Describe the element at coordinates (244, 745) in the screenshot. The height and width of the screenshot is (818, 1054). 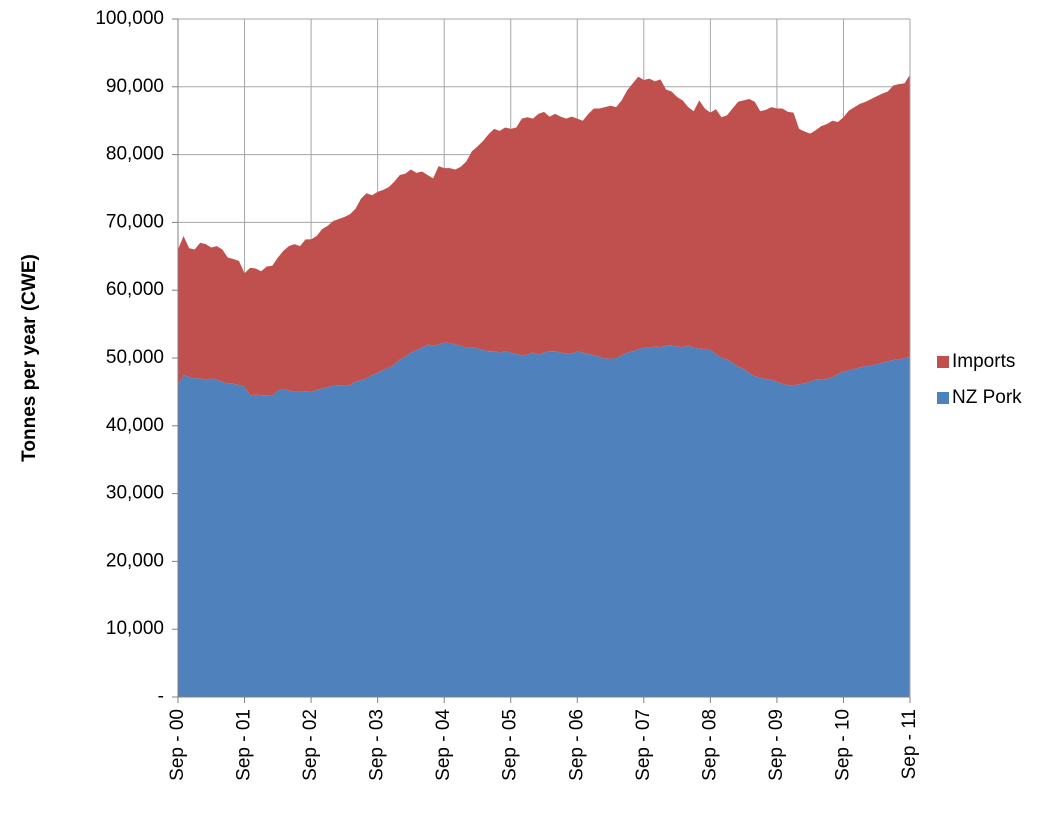
I see `x-tick-label: Sep - 01` at that location.